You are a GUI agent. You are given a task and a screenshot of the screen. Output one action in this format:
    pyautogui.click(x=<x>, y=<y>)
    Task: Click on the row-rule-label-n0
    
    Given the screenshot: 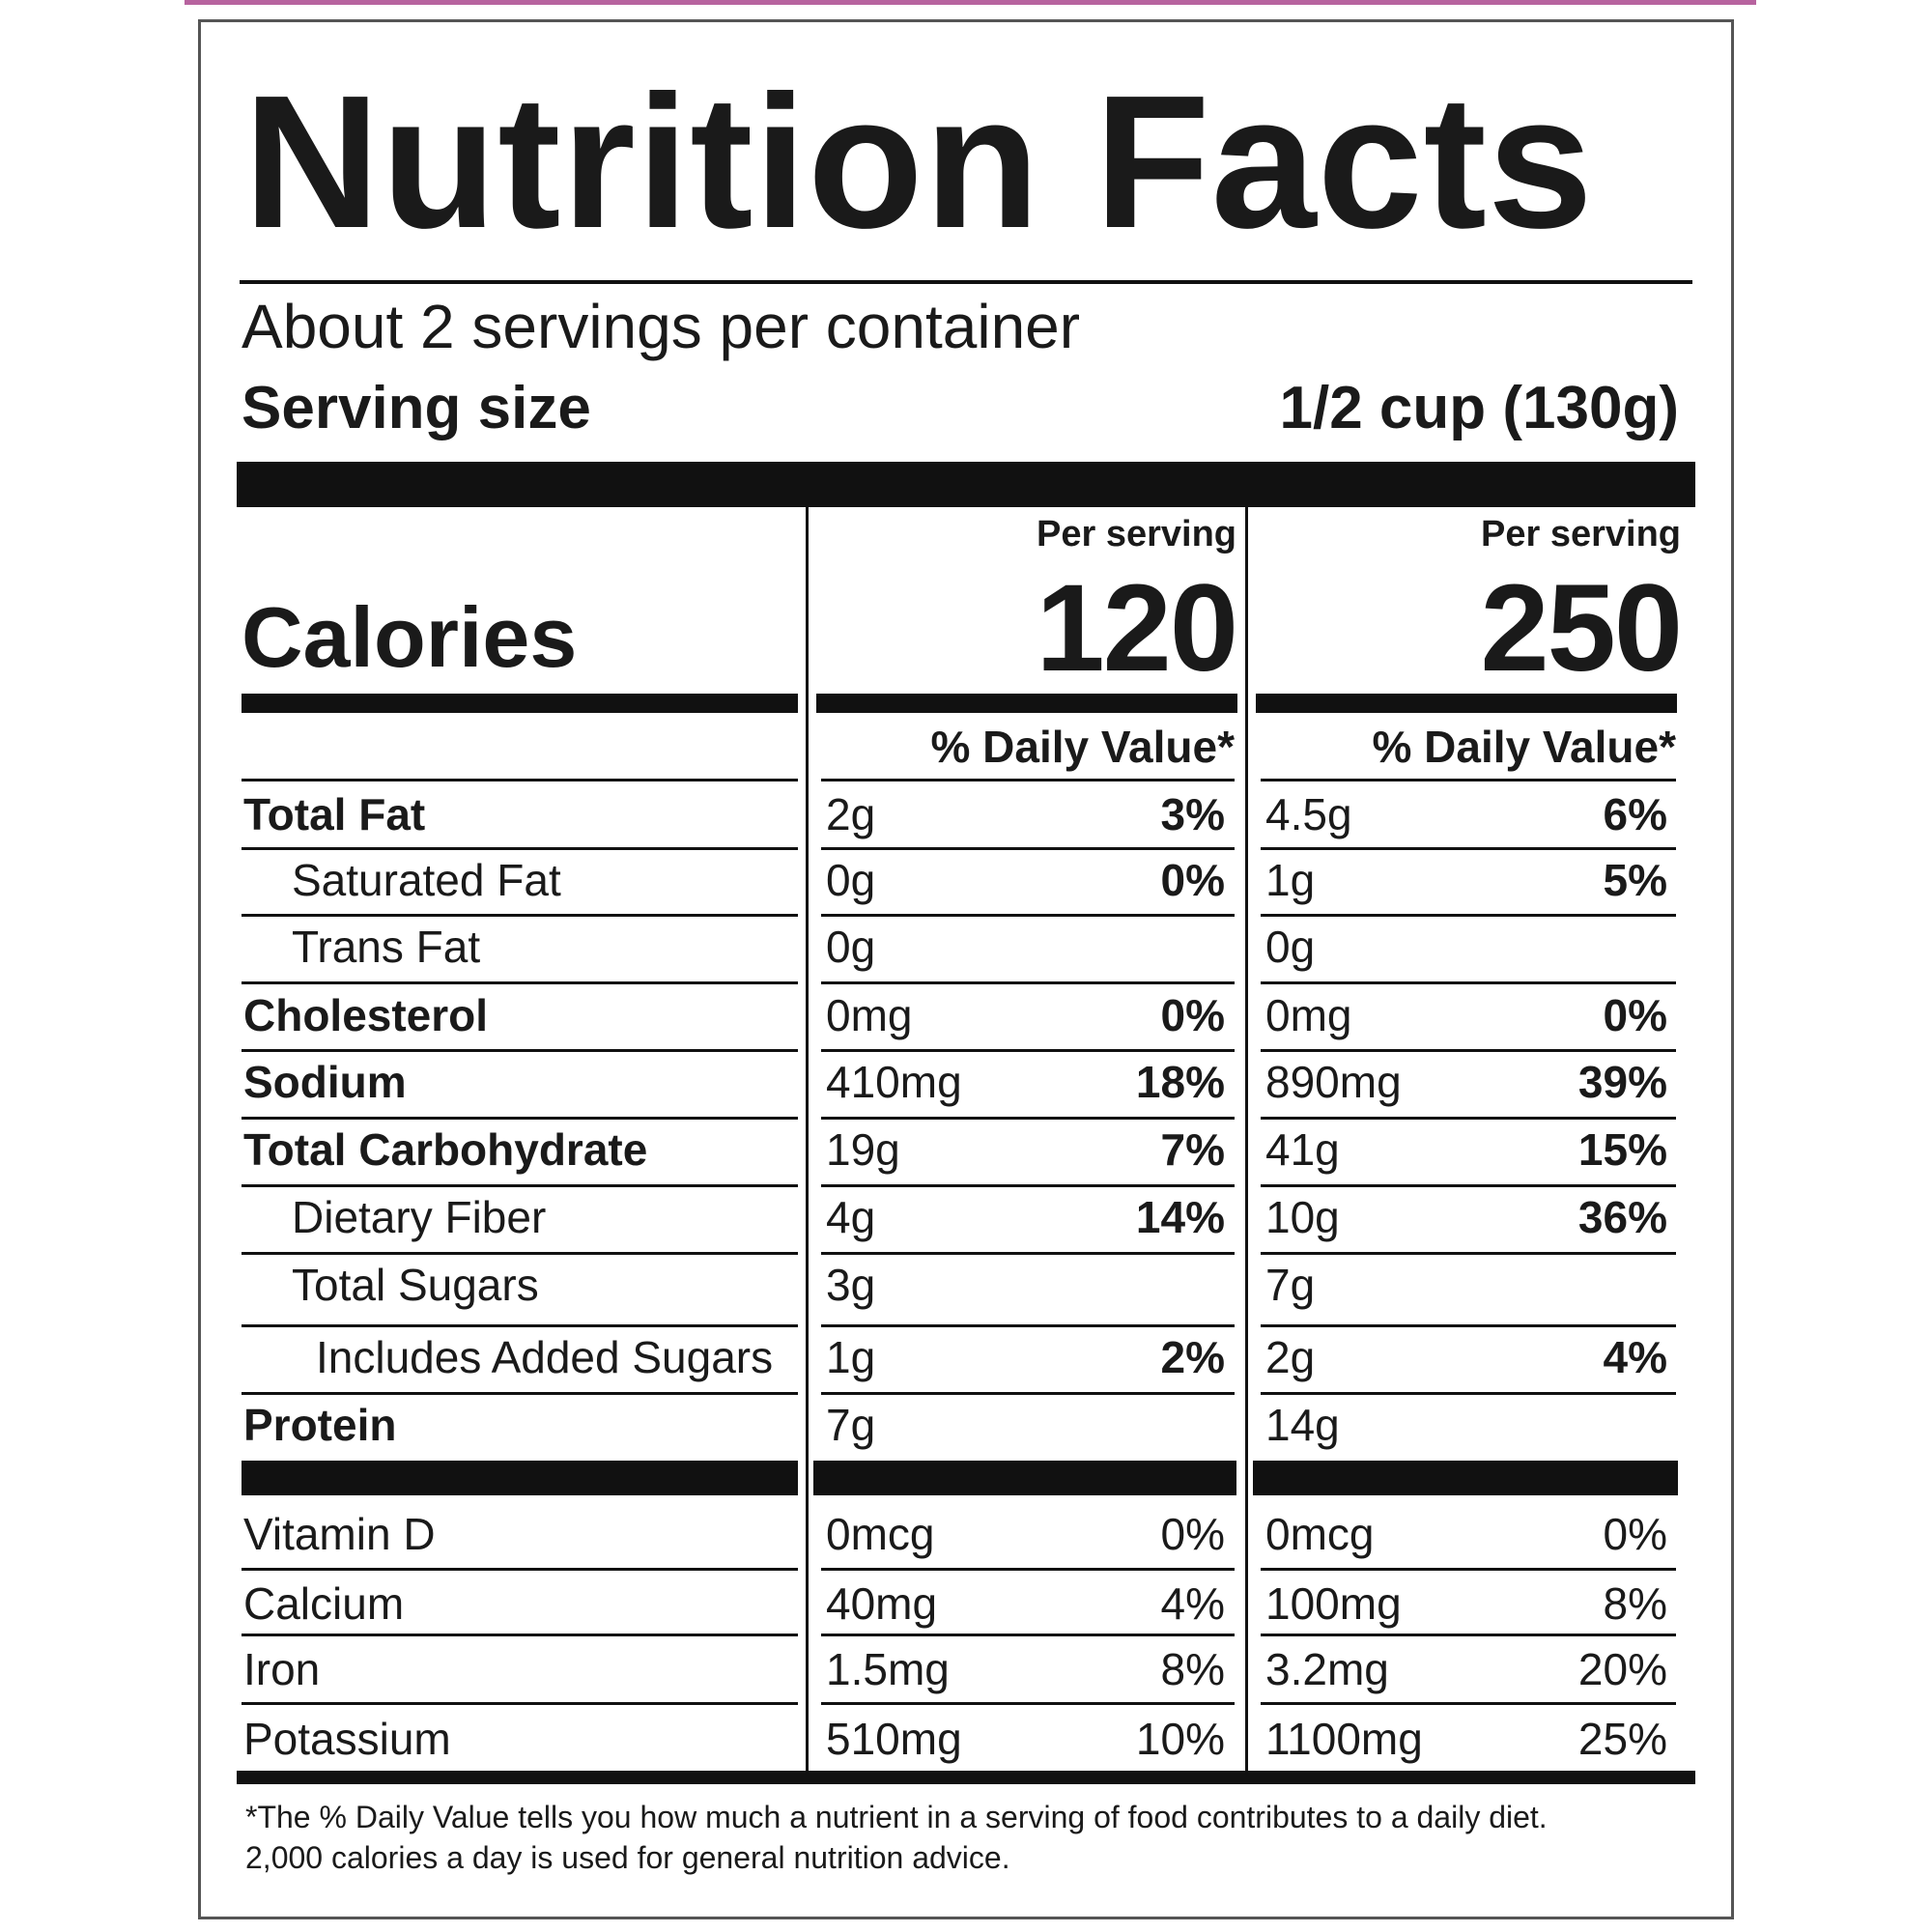 What is the action you would take?
    pyautogui.click(x=520, y=848)
    